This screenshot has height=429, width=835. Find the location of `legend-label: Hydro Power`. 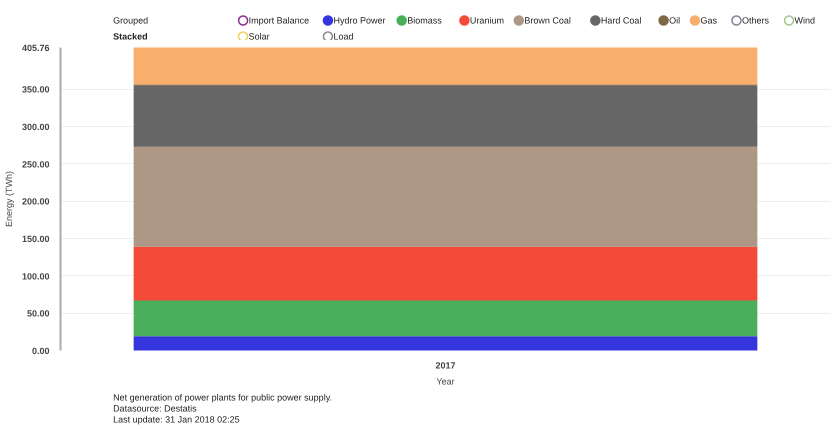

legend-label: Hydro Power is located at coordinates (359, 21).